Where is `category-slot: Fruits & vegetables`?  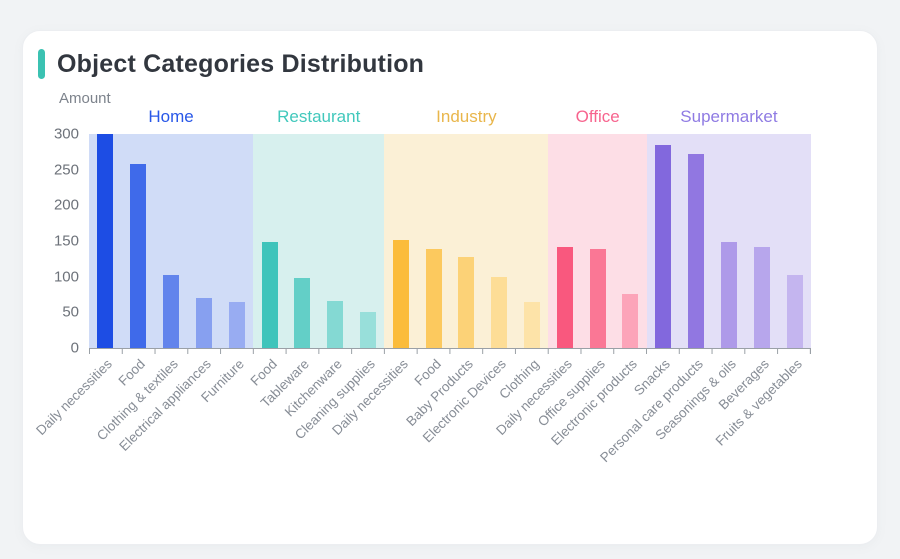
category-slot: Fruits & vegetables is located at coordinates (761, 291).